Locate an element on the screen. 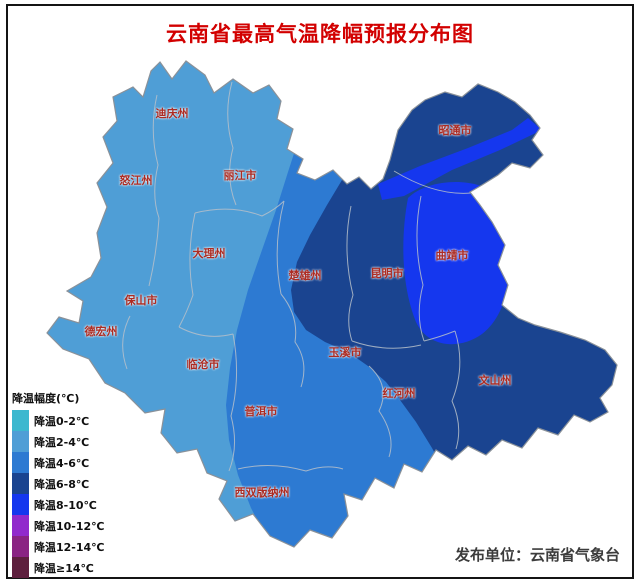  band-8-10-zhaotong-strip is located at coordinates (460, 159).